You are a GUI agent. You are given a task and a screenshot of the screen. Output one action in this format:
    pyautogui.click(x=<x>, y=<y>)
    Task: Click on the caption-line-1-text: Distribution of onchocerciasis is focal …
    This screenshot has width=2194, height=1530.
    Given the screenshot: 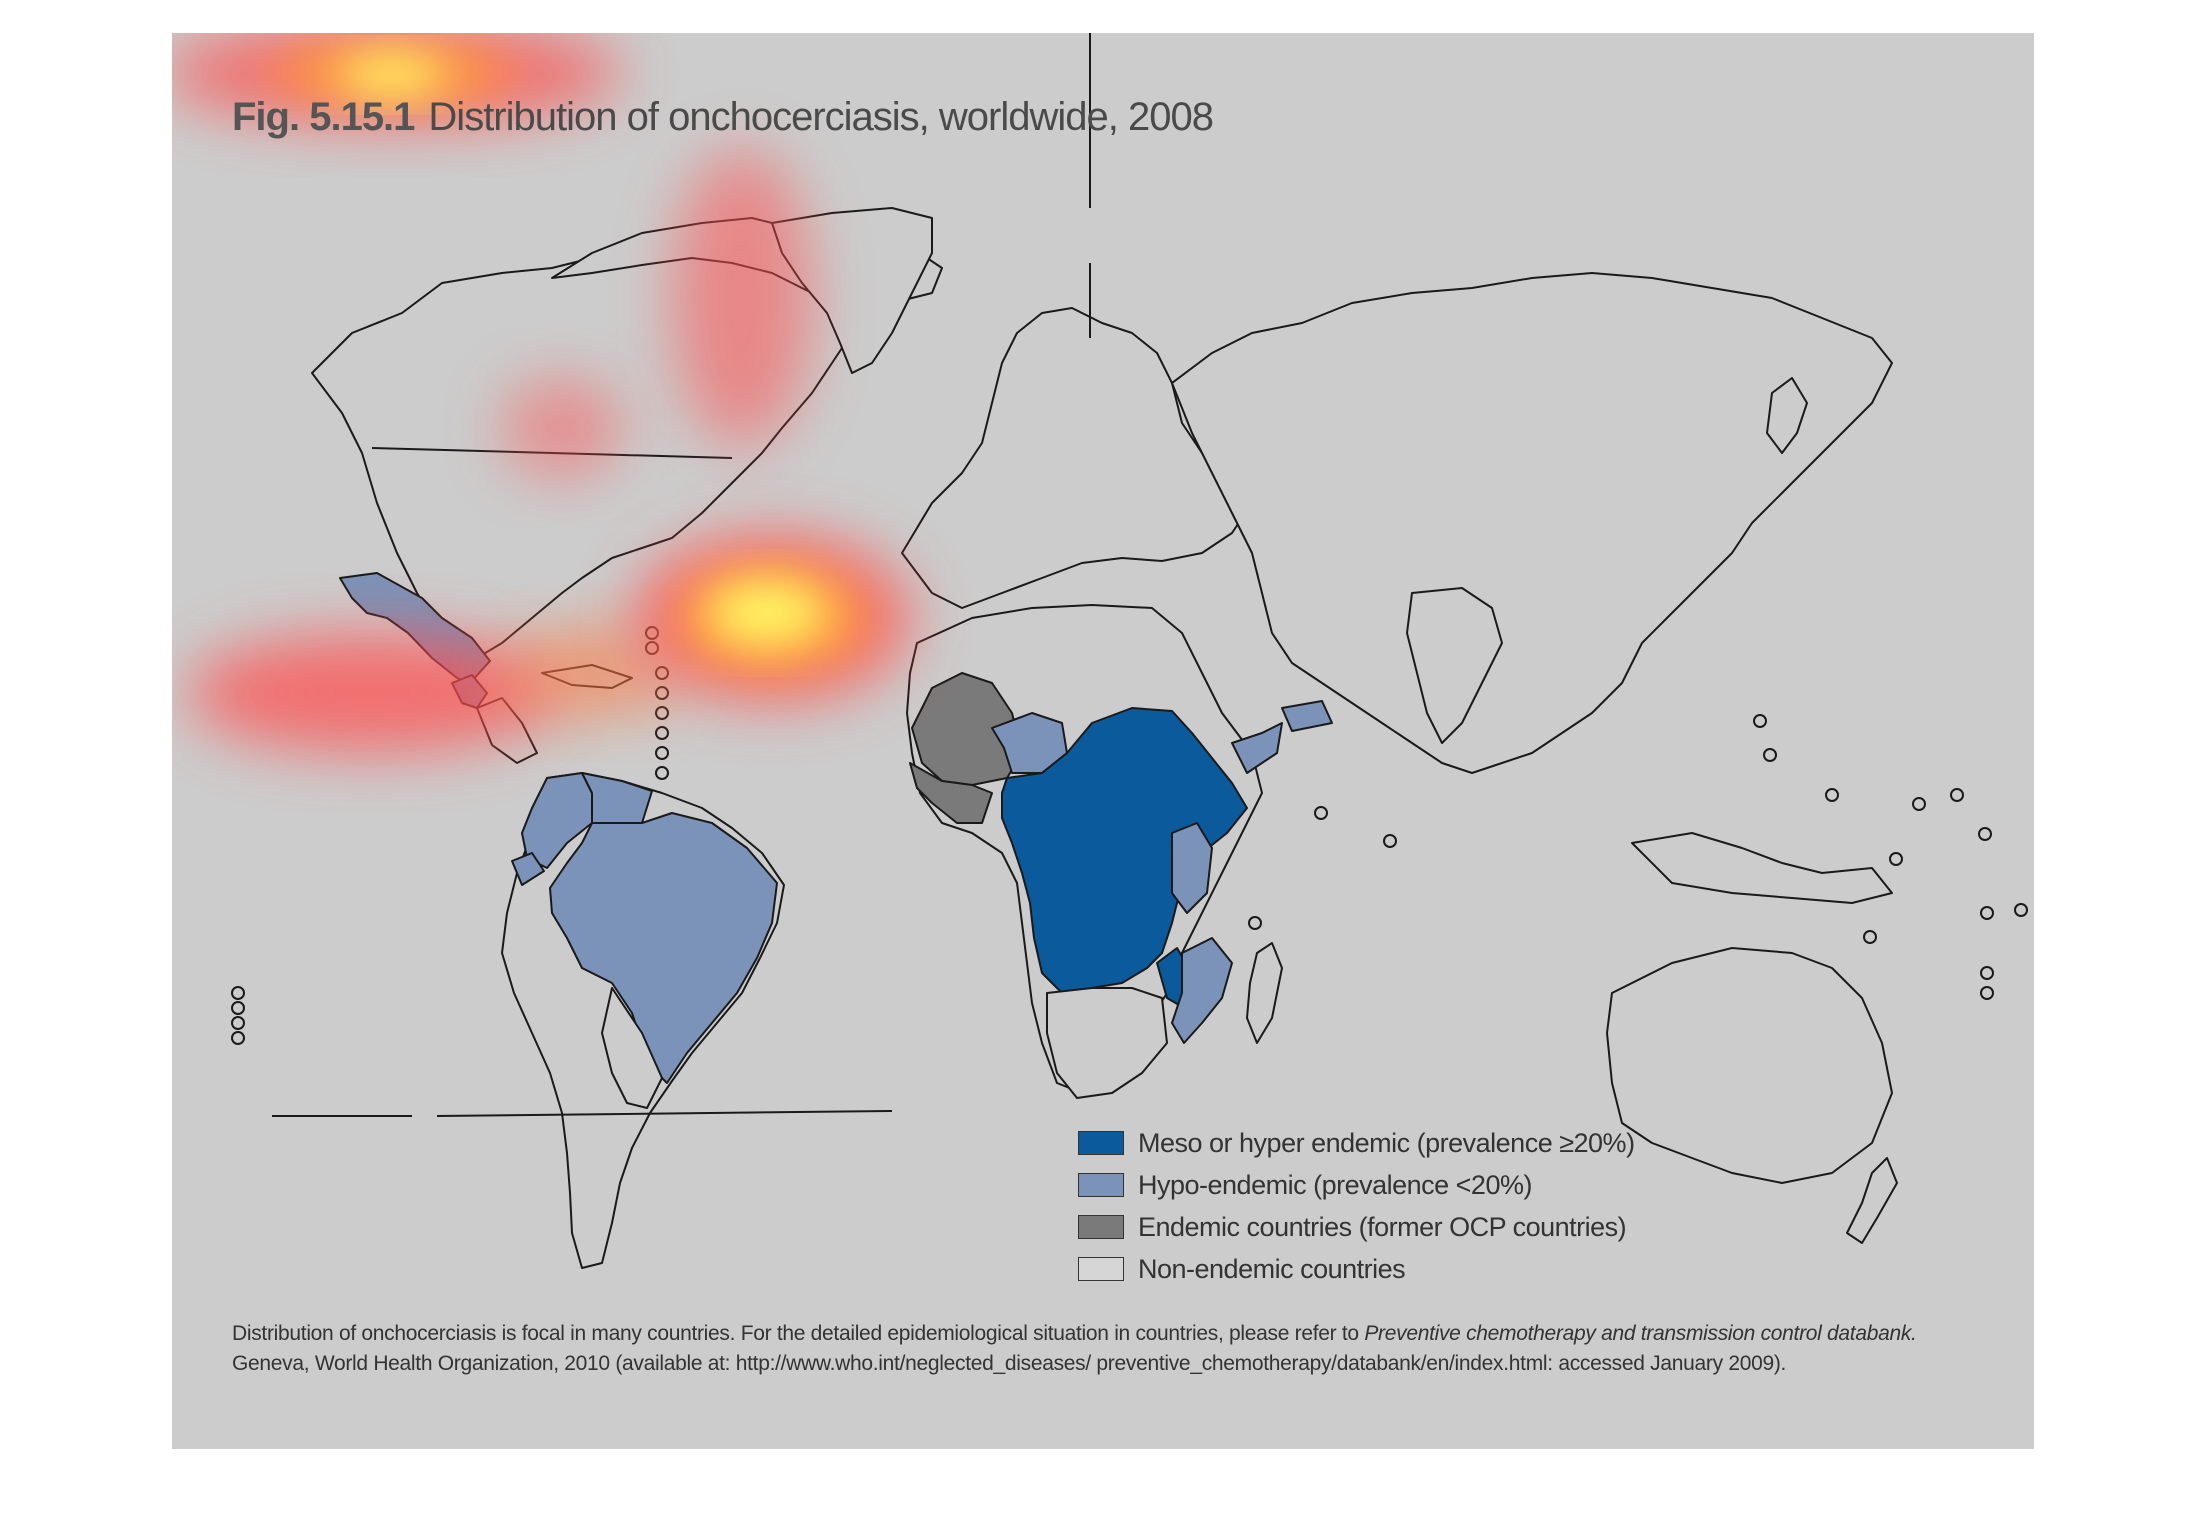 What is the action you would take?
    pyautogui.click(x=798, y=1333)
    